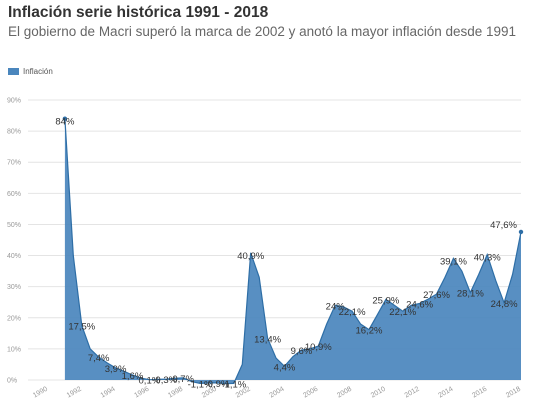 This screenshot has width=550, height=417. Describe the element at coordinates (302, 351) in the screenshot. I see `data-label: 9,6%` at that location.